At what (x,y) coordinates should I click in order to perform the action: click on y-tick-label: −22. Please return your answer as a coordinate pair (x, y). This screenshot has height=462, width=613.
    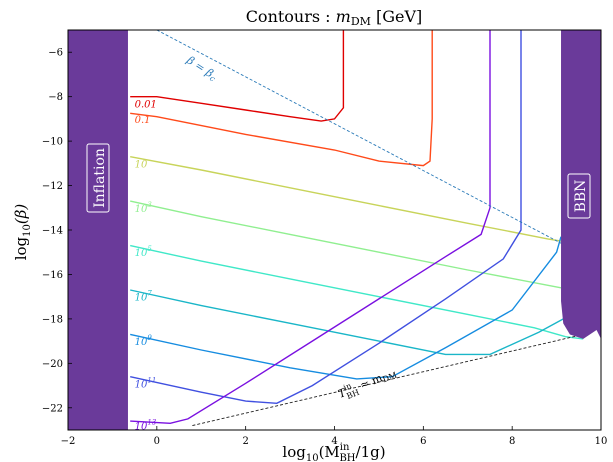
    Looking at the image, I should click on (52, 408).